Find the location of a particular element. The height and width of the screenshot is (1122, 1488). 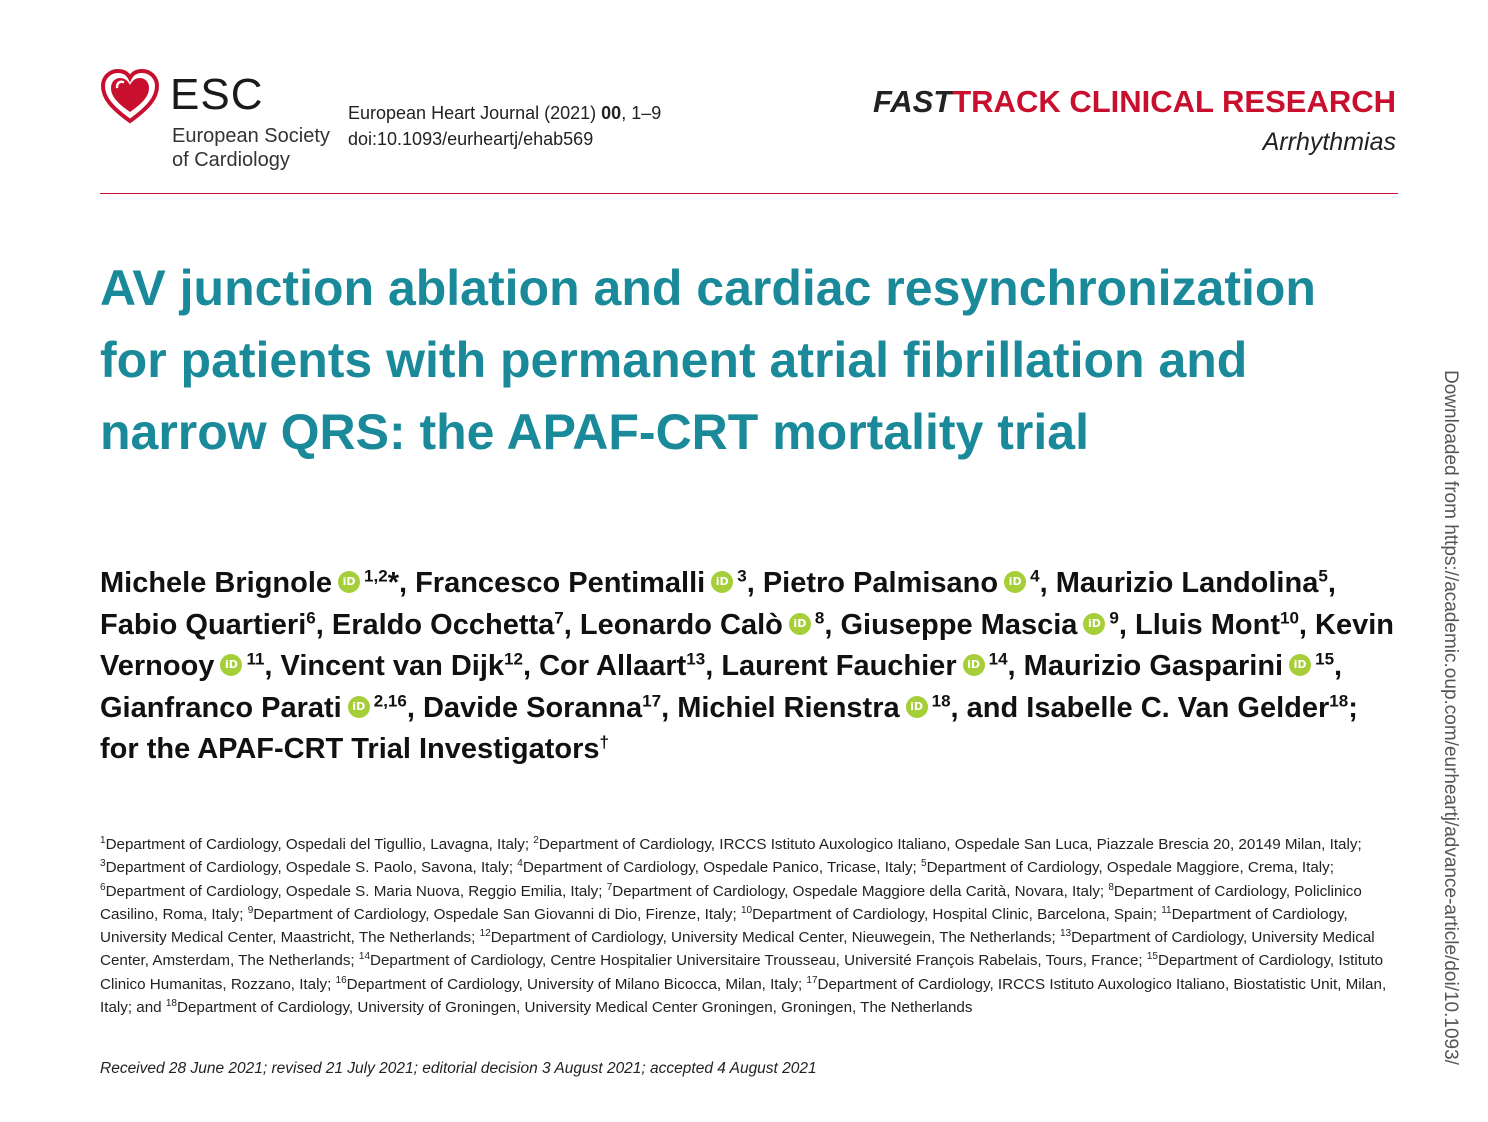

author-affiliation-ref: 2,16 is located at coordinates (390, 700).